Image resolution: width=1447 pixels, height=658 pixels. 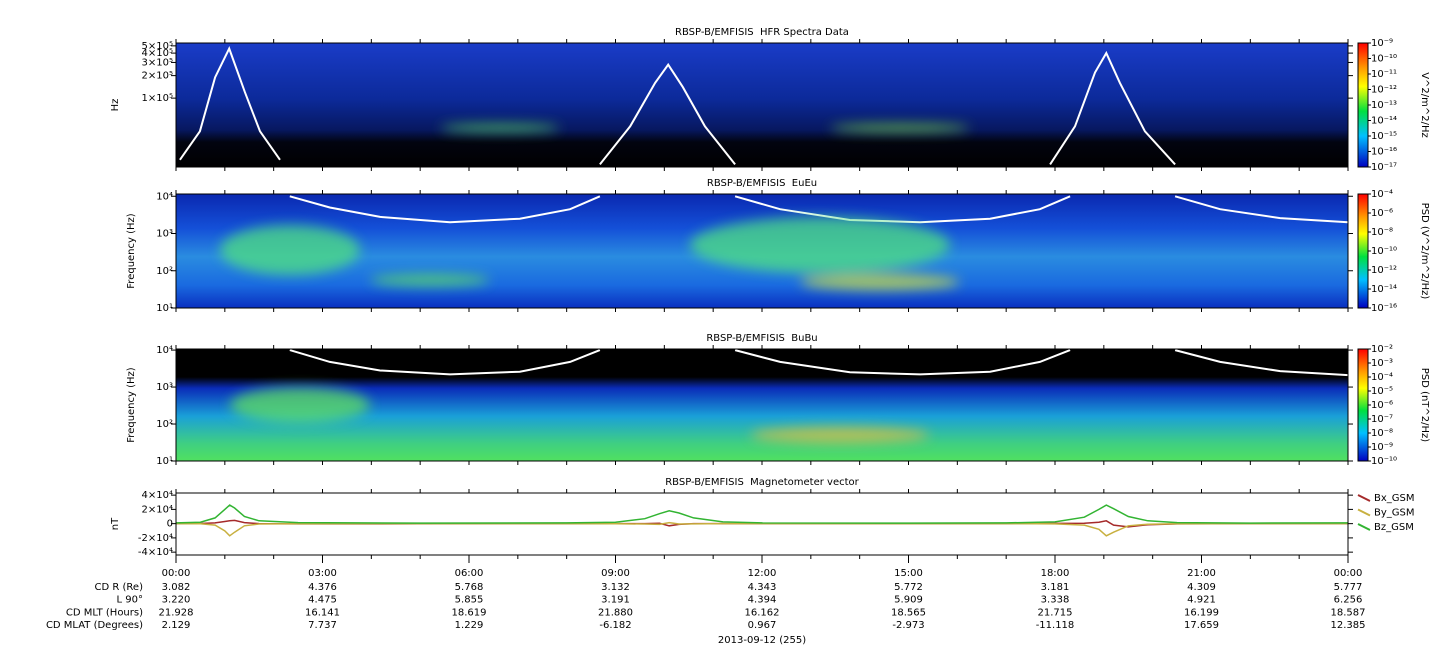 What do you see at coordinates (1384, 136) in the screenshot?
I see `colorbar-tick-label: 10⁻¹⁵` at bounding box center [1384, 136].